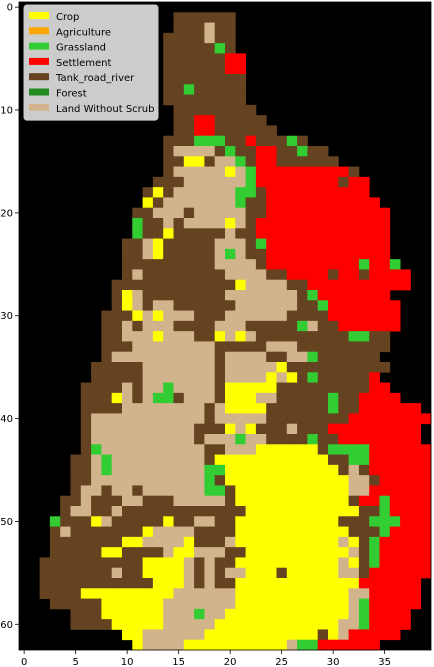  What do you see at coordinates (6, 316) in the screenshot?
I see `y-tick-label: 30` at bounding box center [6, 316].